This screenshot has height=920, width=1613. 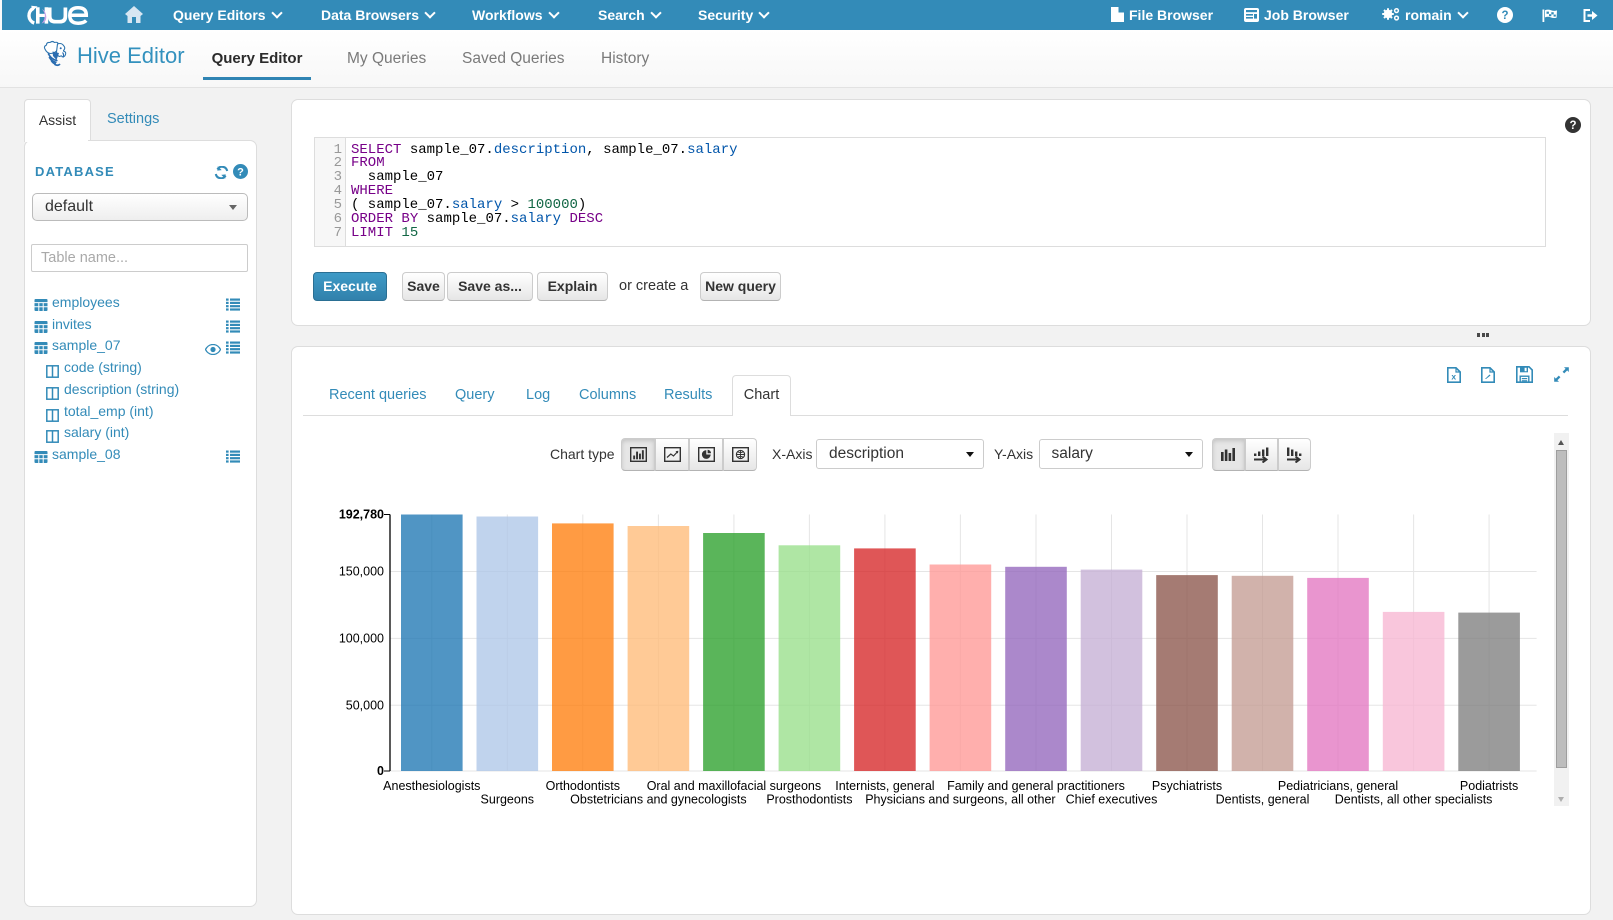 I want to click on svg-text:Physicians and surgeons, all o: Physicians and surgeons, all other, so click(x=960, y=800).